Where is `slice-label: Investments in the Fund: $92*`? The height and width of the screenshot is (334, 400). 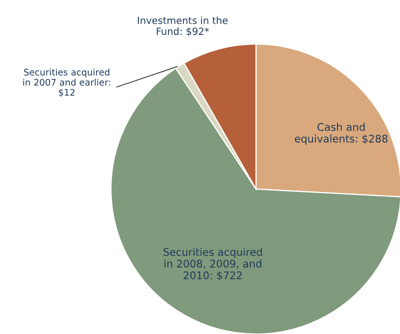 slice-label: Investments in the Fund: $92* is located at coordinates (183, 26).